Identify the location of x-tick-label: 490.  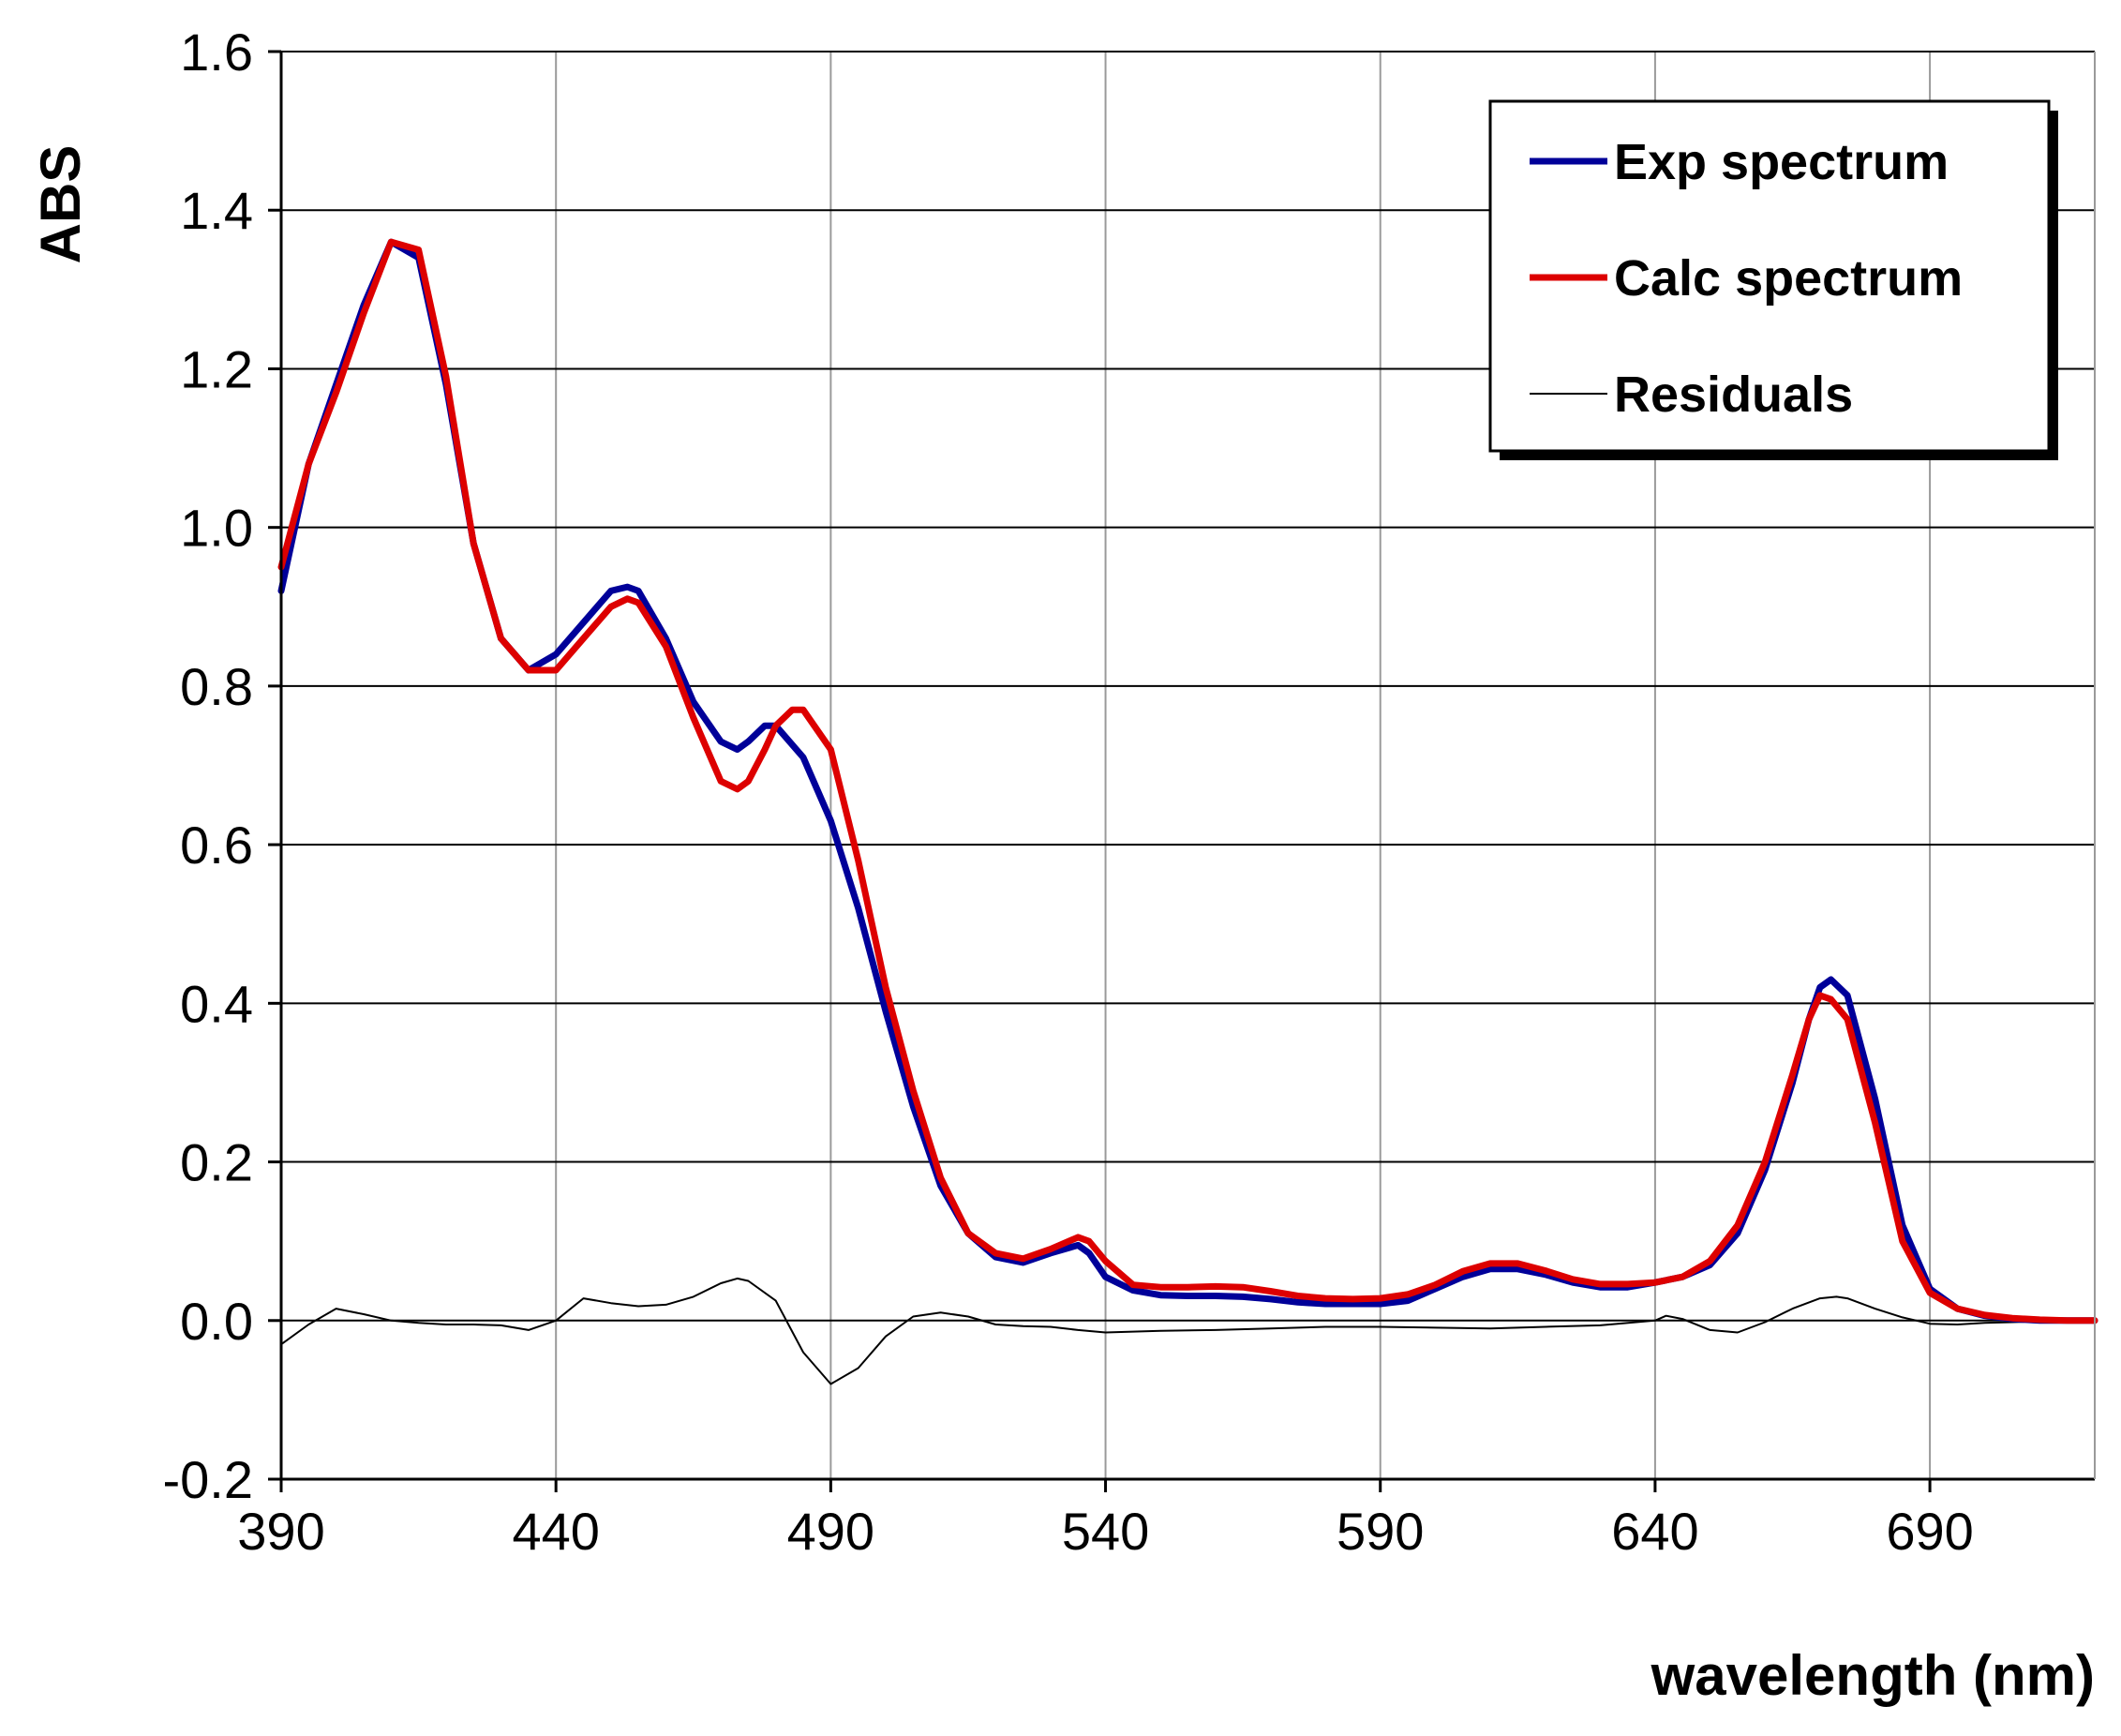
(830, 1531).